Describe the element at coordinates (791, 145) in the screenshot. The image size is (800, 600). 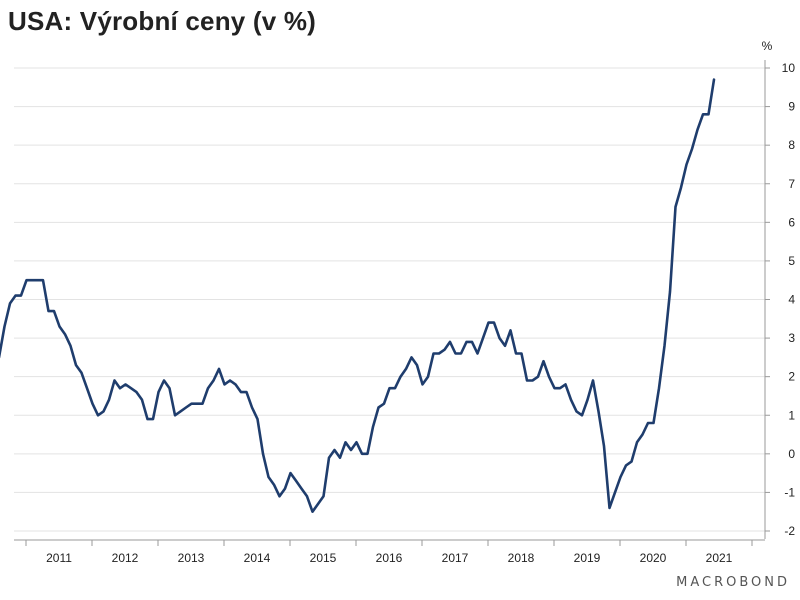
I see `y-tick-label: 8` at that location.